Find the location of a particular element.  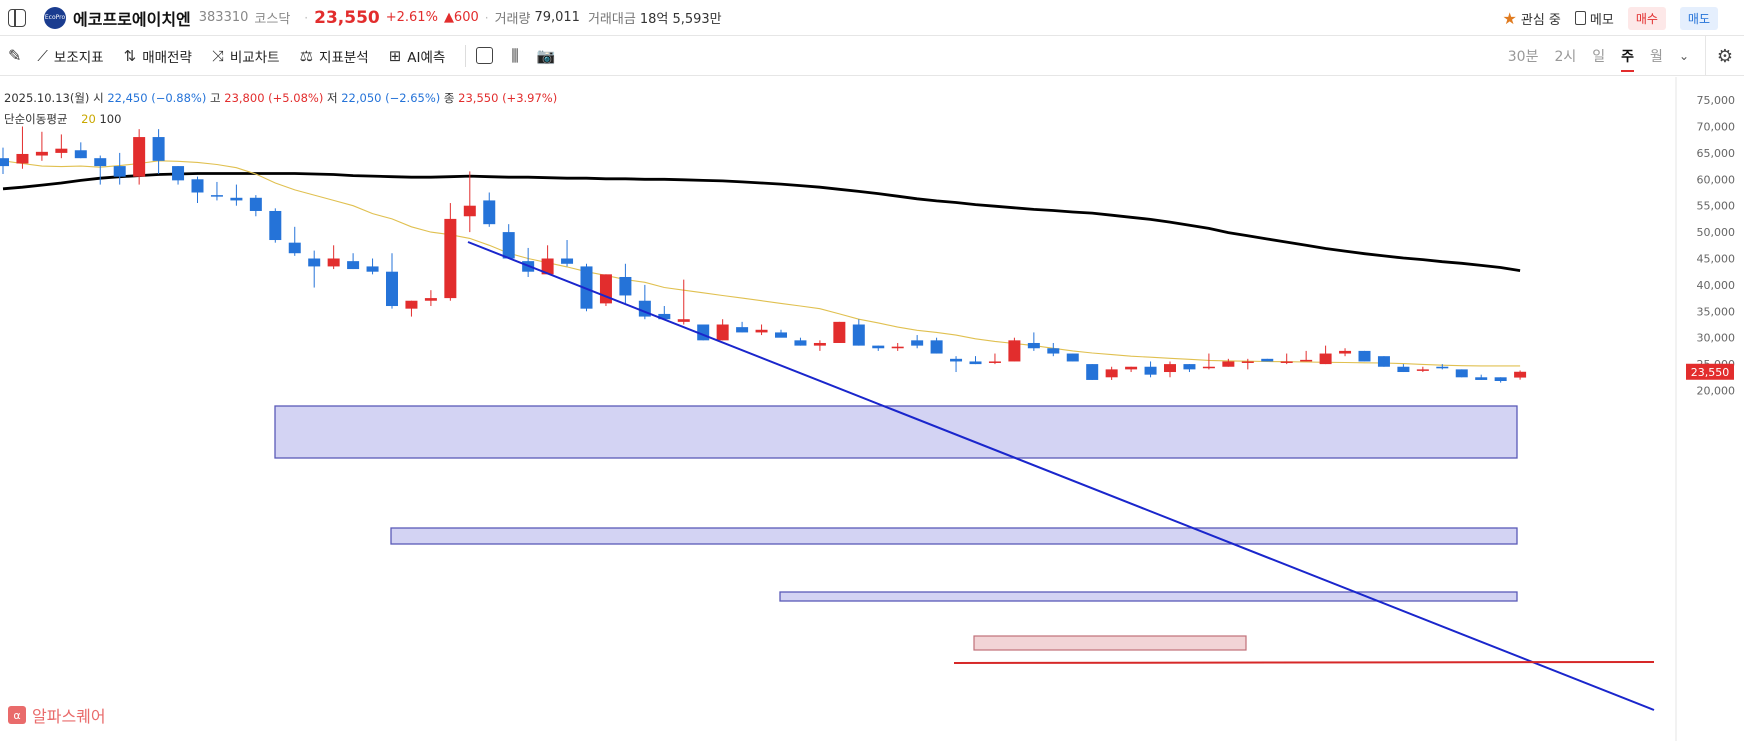

support-zone is located at coordinates (1110, 643).